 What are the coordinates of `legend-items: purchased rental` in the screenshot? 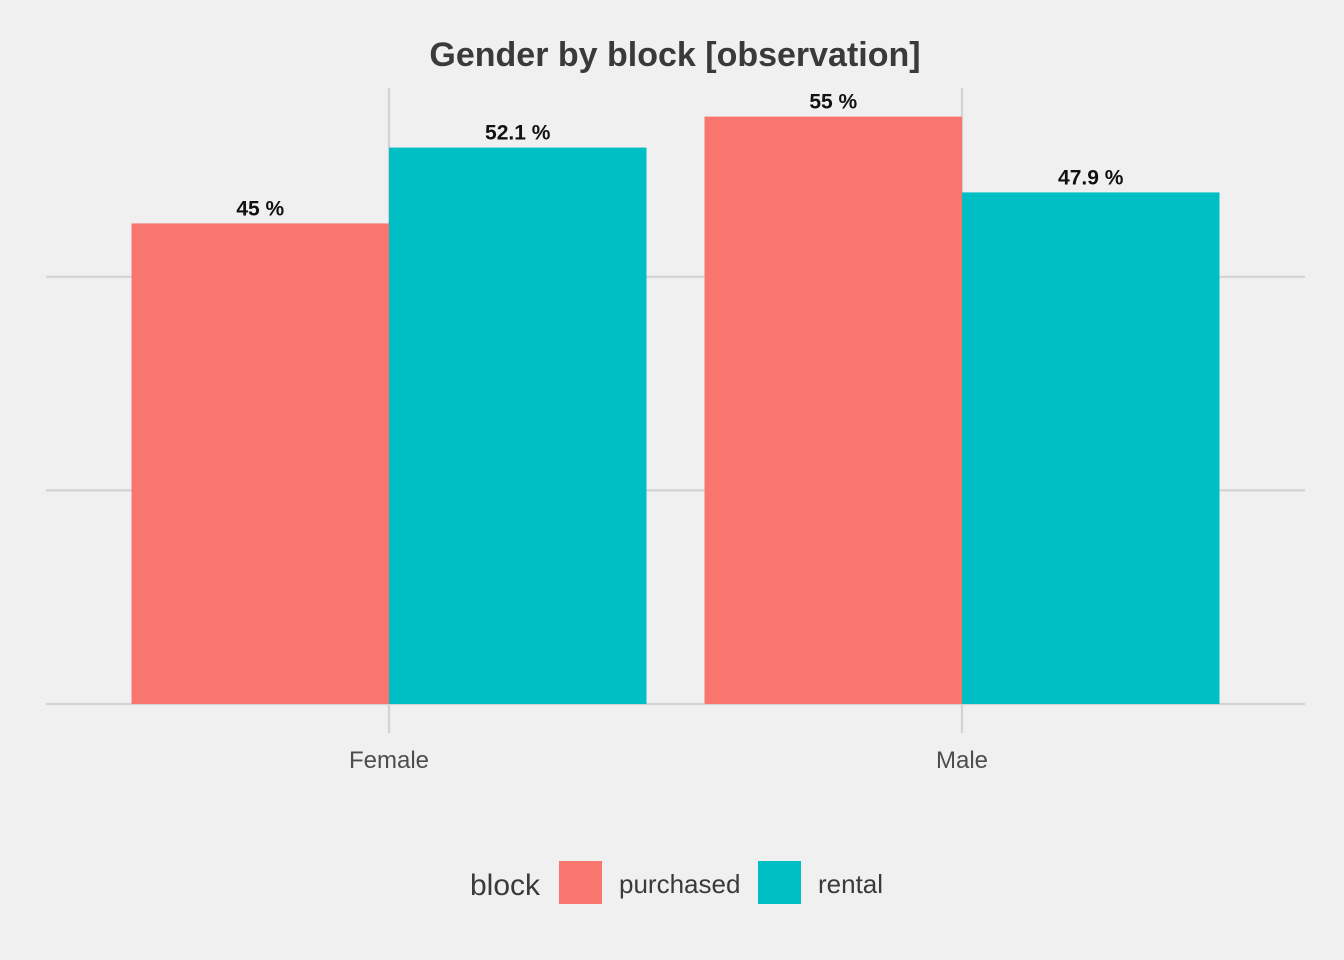 It's located at (721, 882).